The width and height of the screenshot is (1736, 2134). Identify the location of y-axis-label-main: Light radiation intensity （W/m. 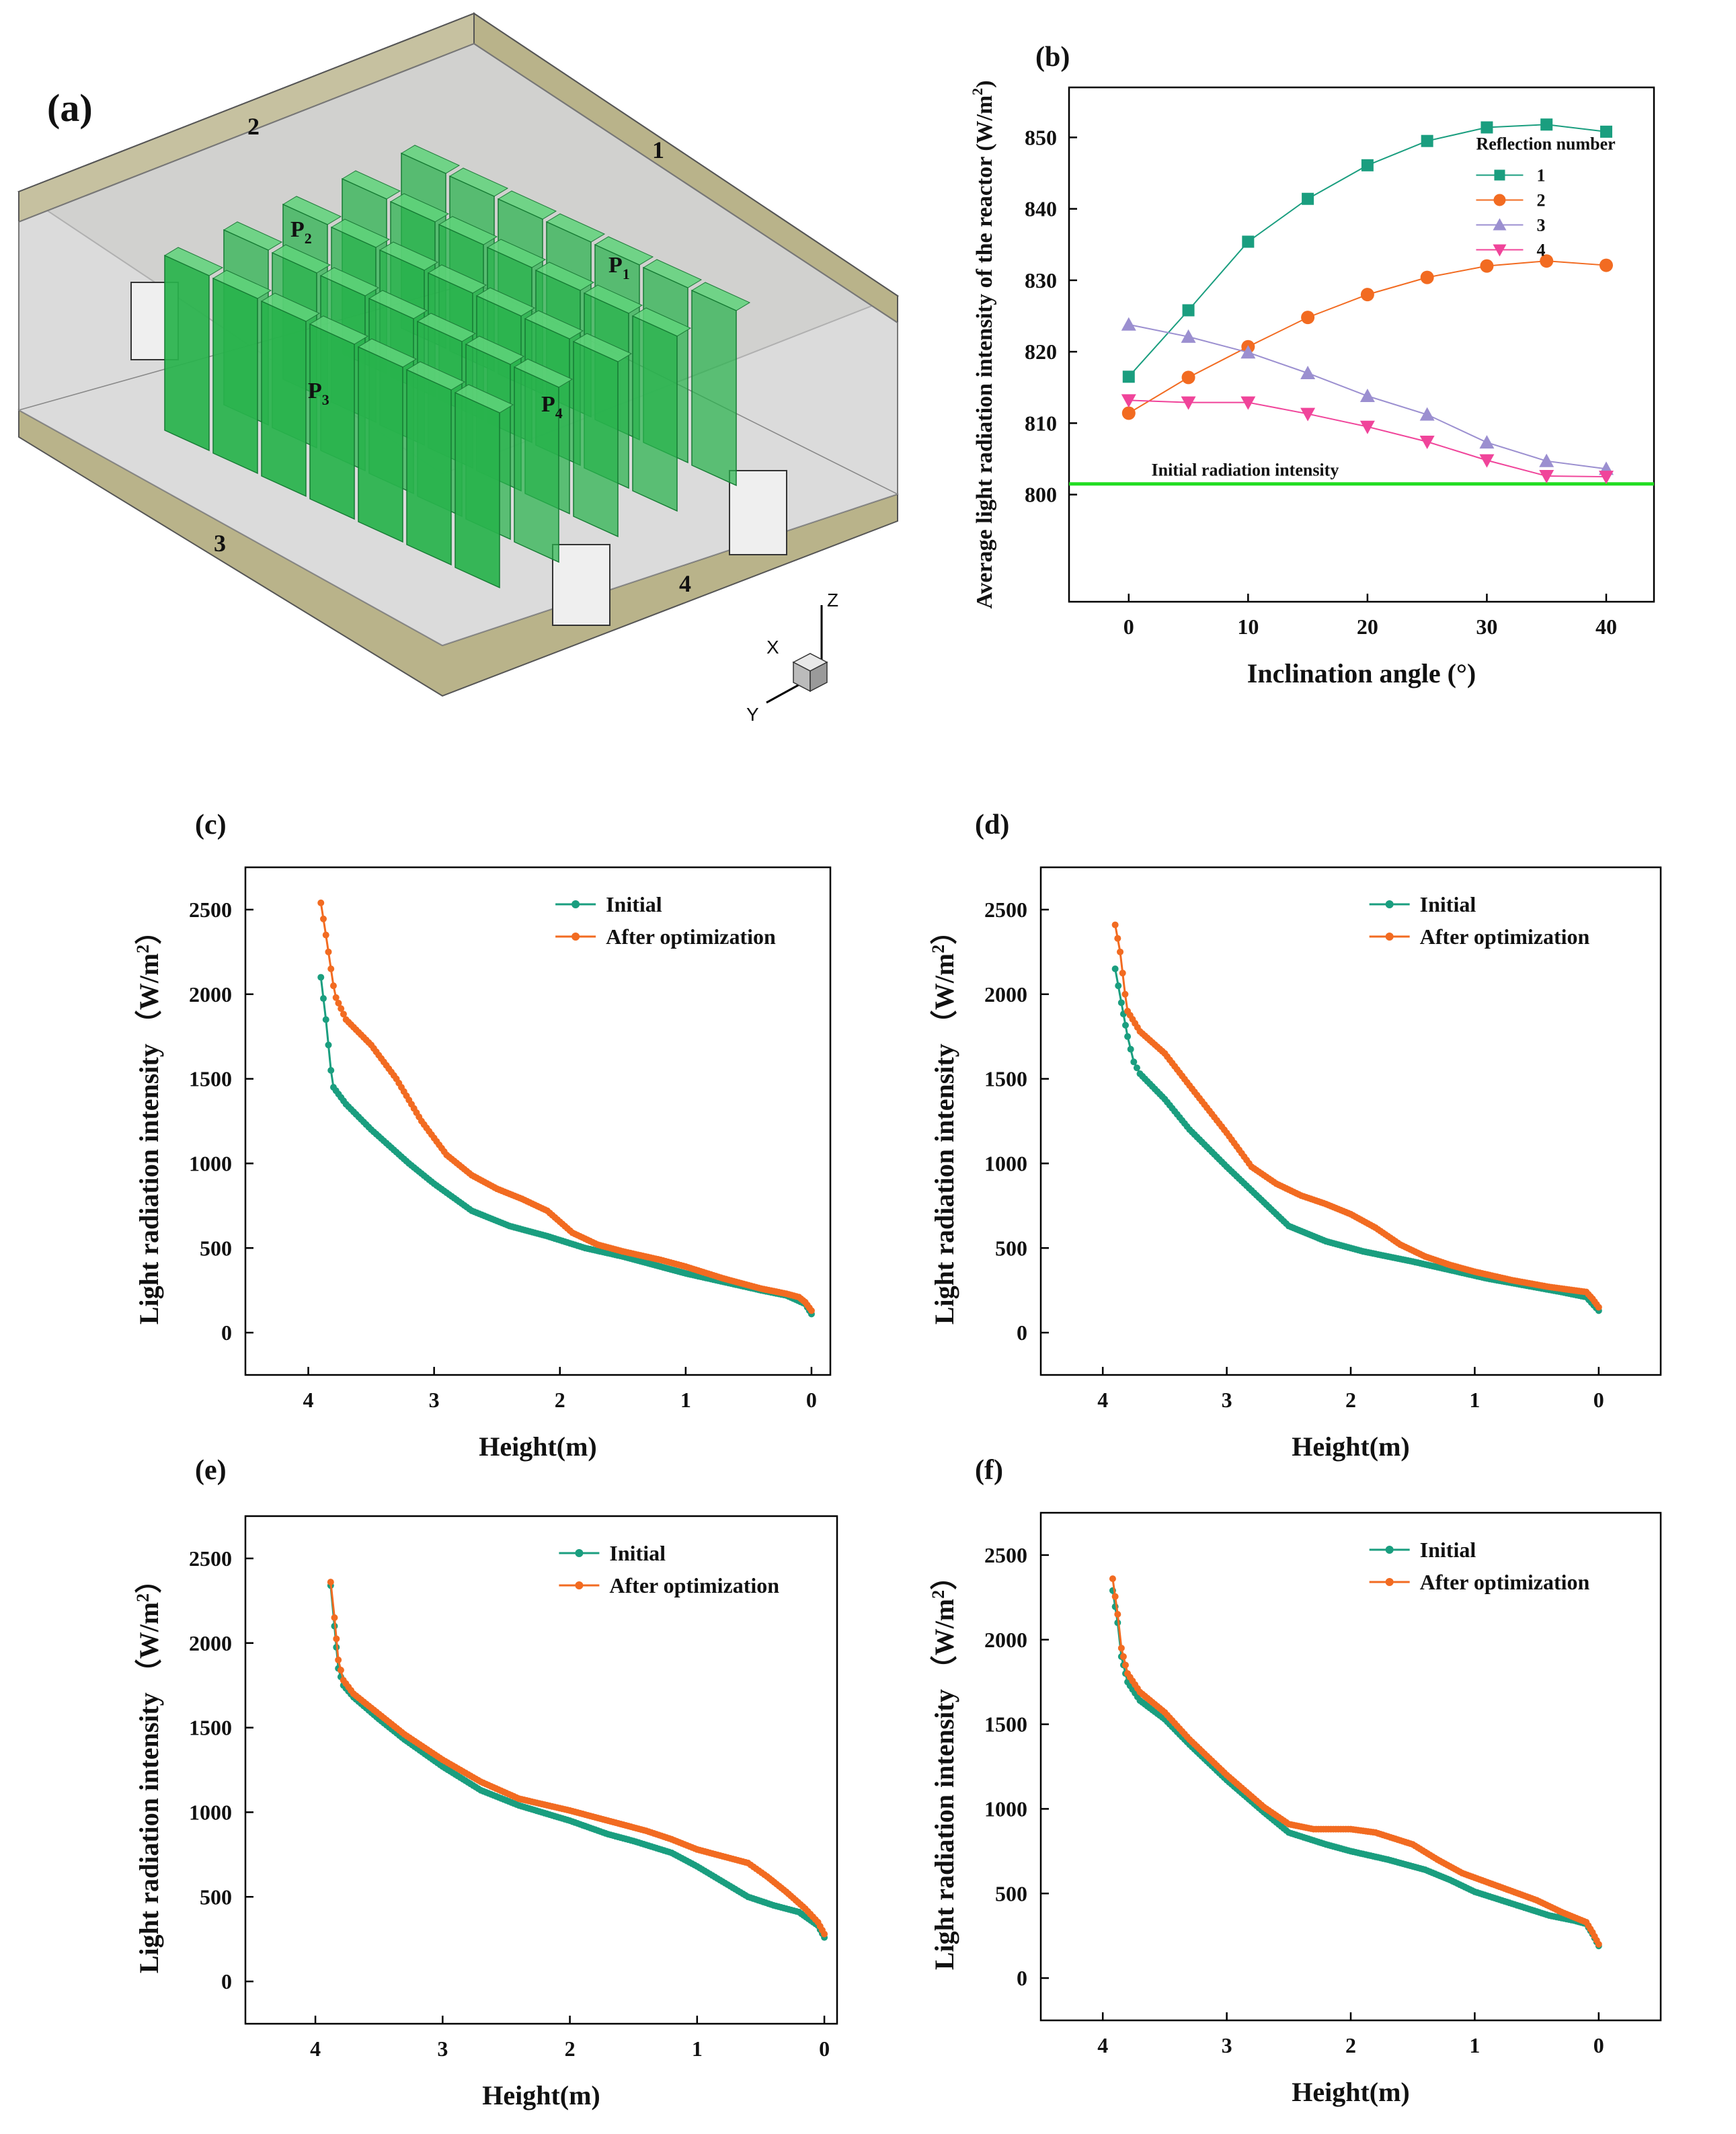
(944, 1784).